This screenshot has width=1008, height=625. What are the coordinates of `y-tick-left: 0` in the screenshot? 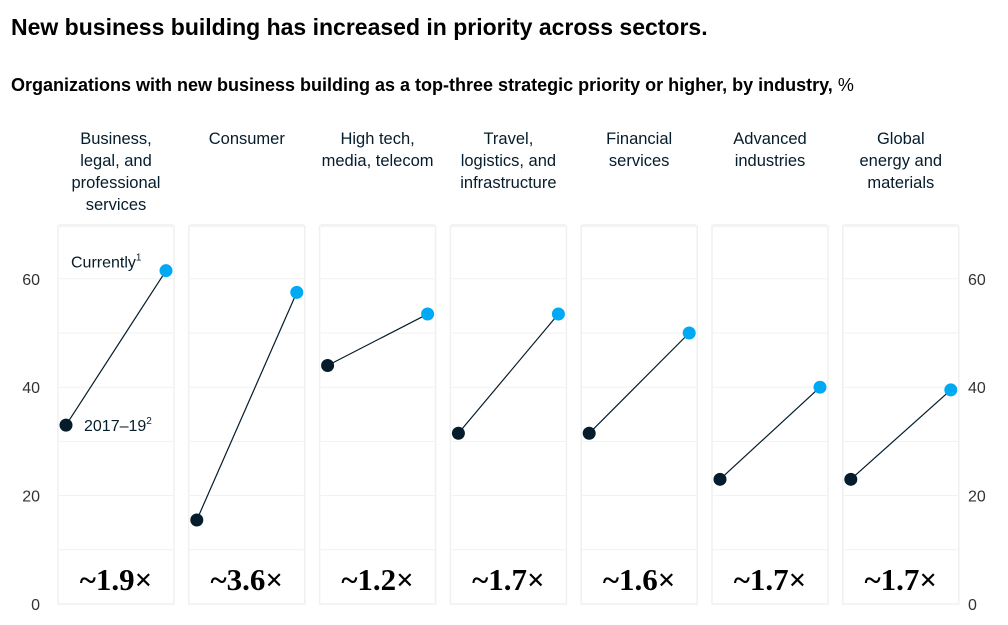 It's located at (35, 605).